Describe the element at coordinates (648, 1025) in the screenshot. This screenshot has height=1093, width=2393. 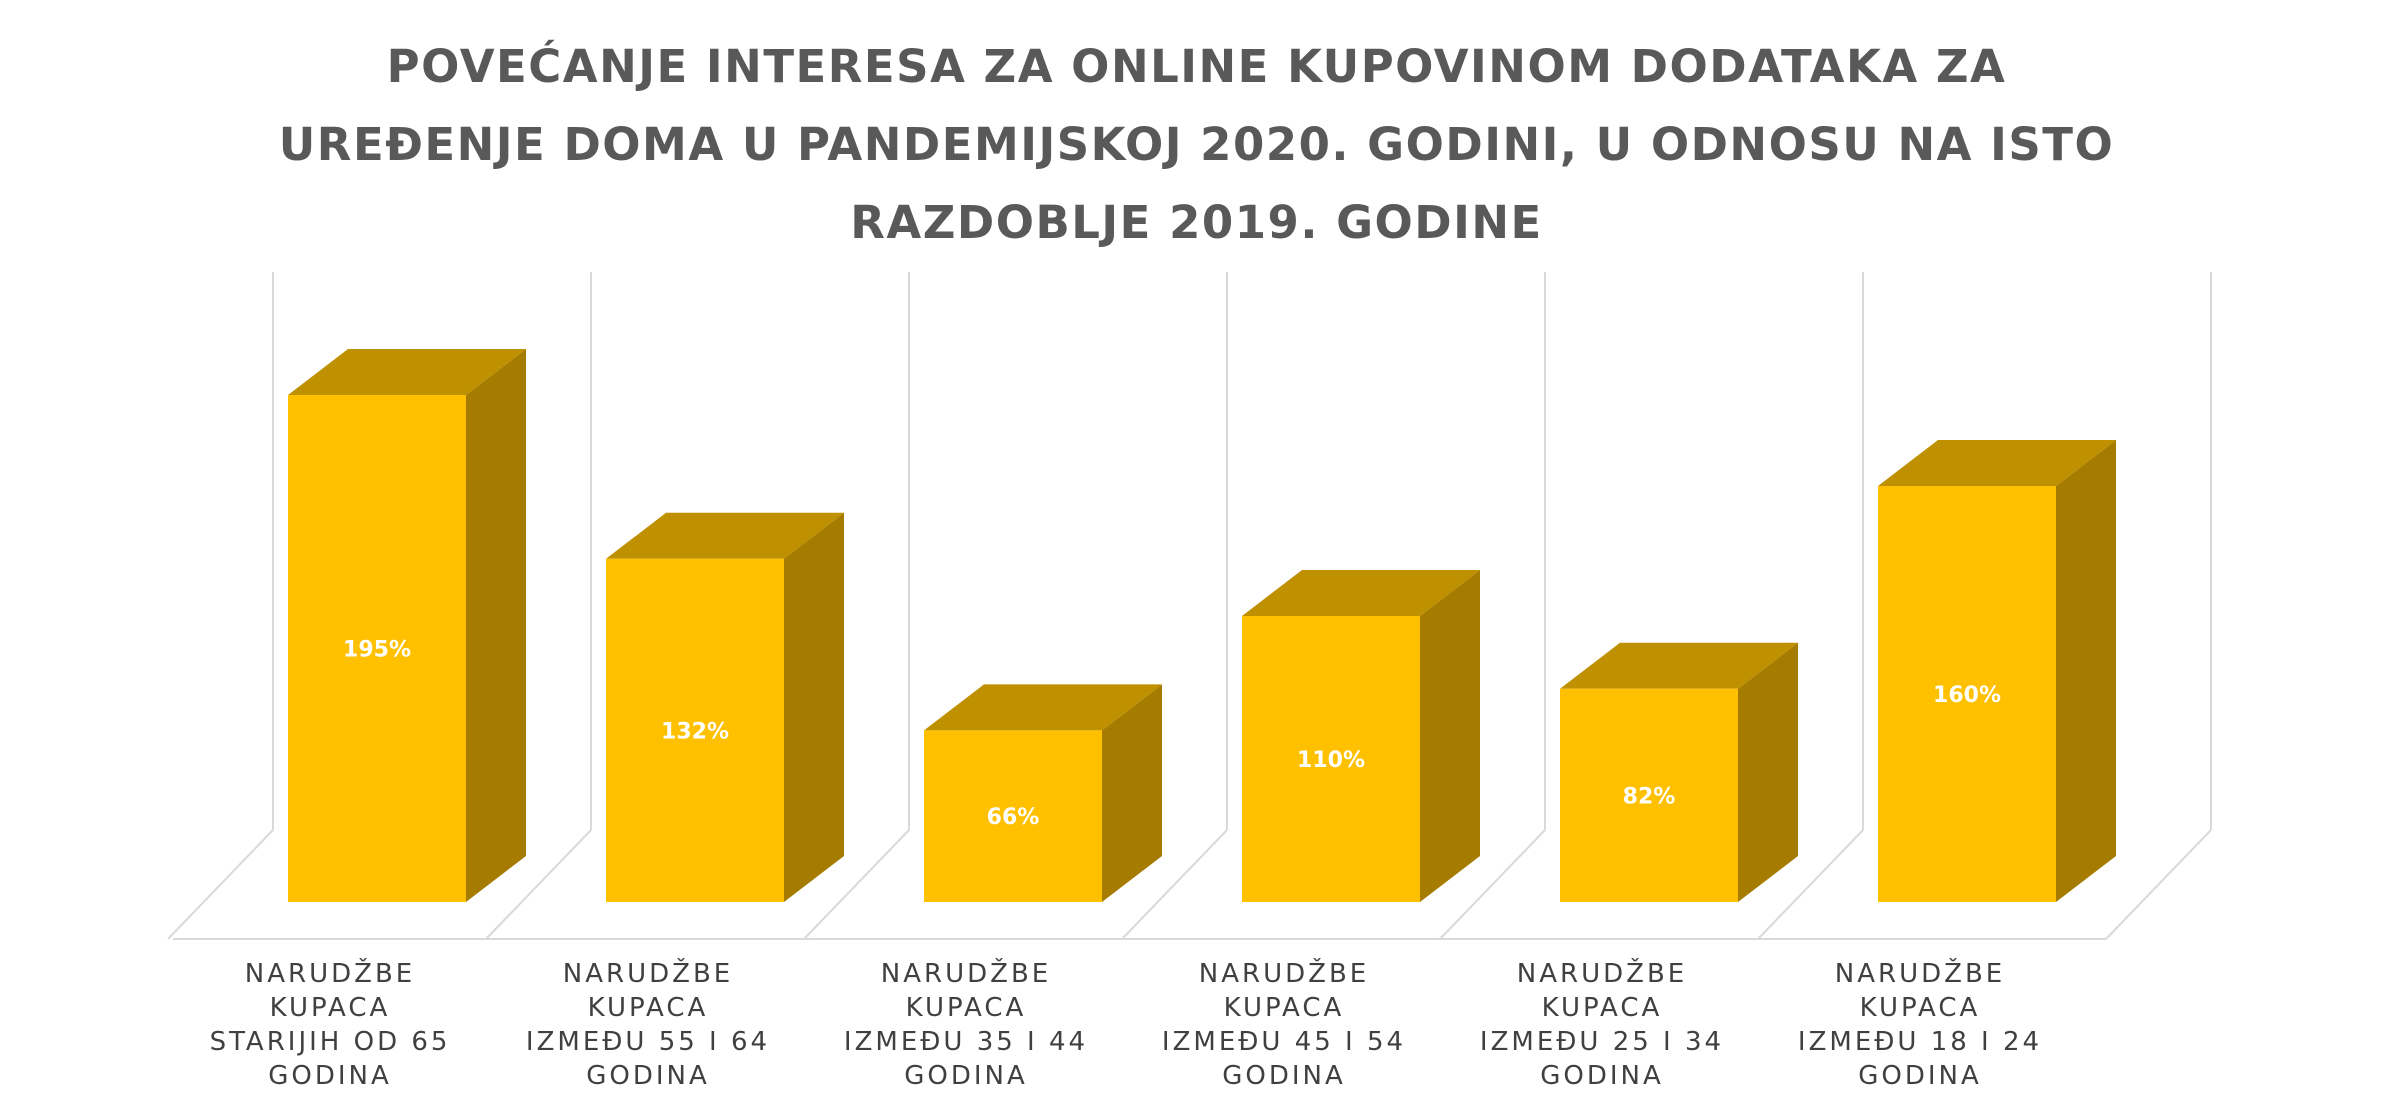
I see `category-label-2: NARUDŽBE KUPACA IZMEĐU 55 I 64 GODINA` at that location.